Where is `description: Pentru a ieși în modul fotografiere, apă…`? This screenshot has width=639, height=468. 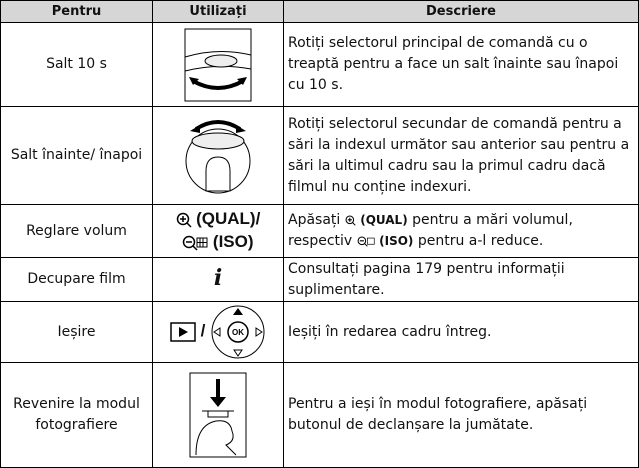 description: Pentru a ieși în modul fotografiere, apă… is located at coordinates (461, 415).